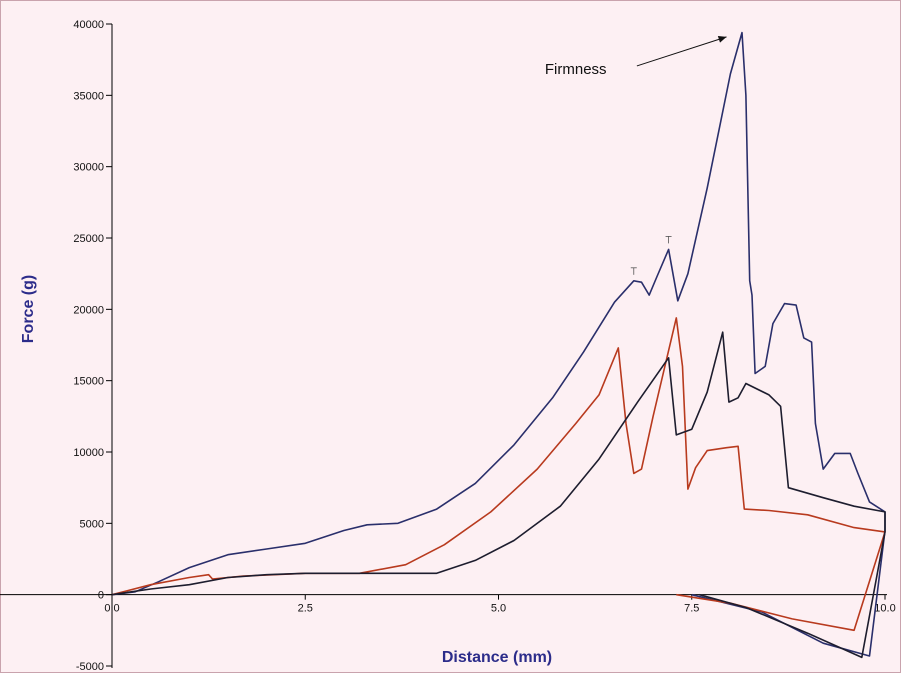 The image size is (901, 673). What do you see at coordinates (691, 609) in the screenshot?
I see `x-tick-label: 7.5` at bounding box center [691, 609].